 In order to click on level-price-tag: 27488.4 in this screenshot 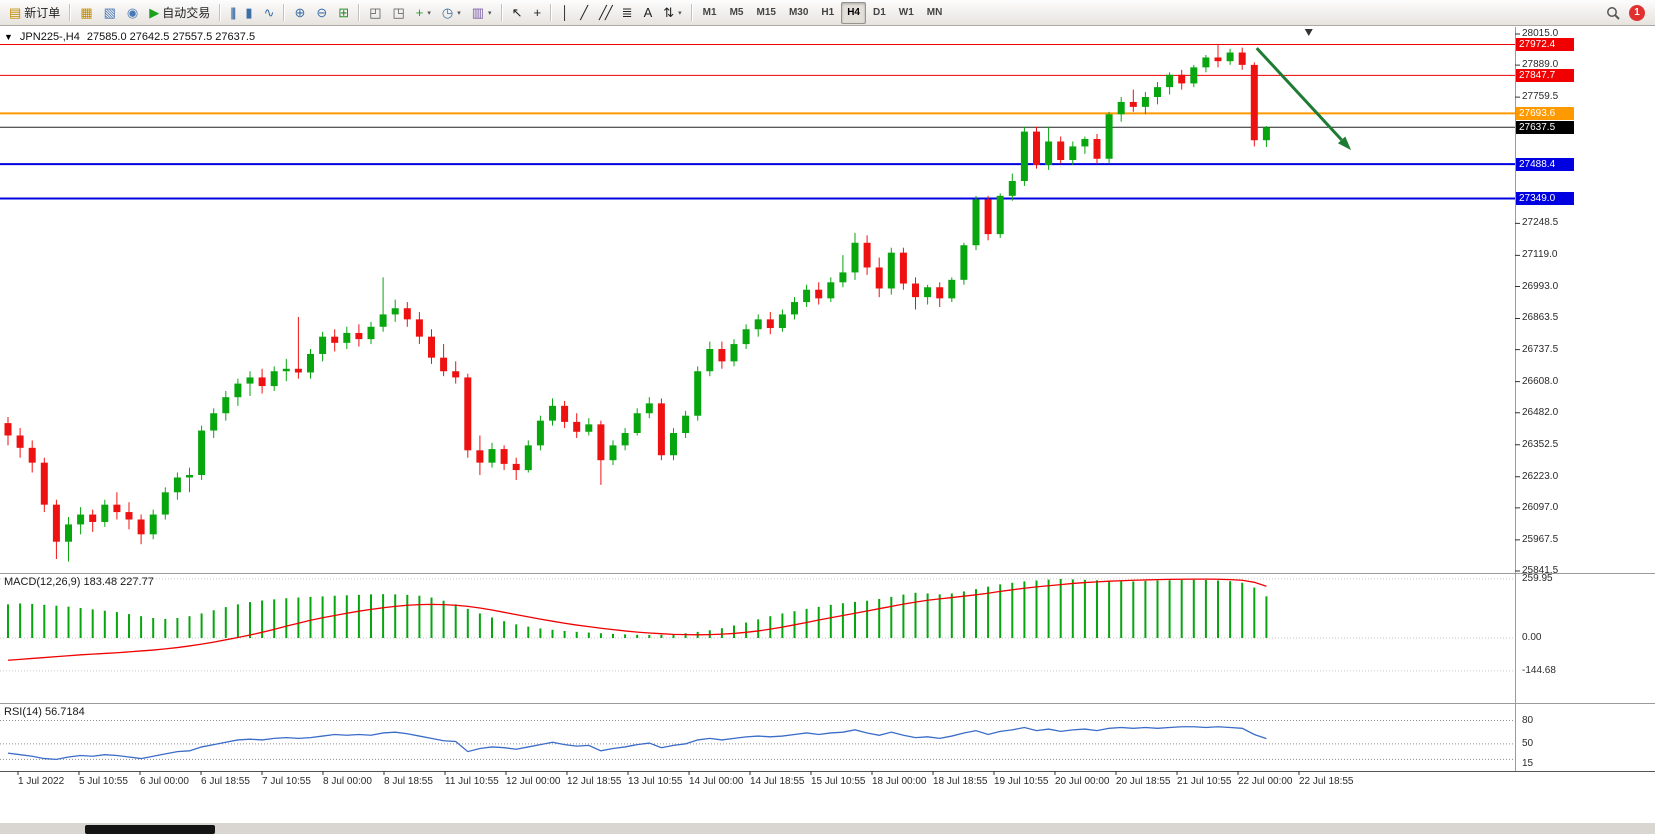, I will do `click(1545, 164)`.